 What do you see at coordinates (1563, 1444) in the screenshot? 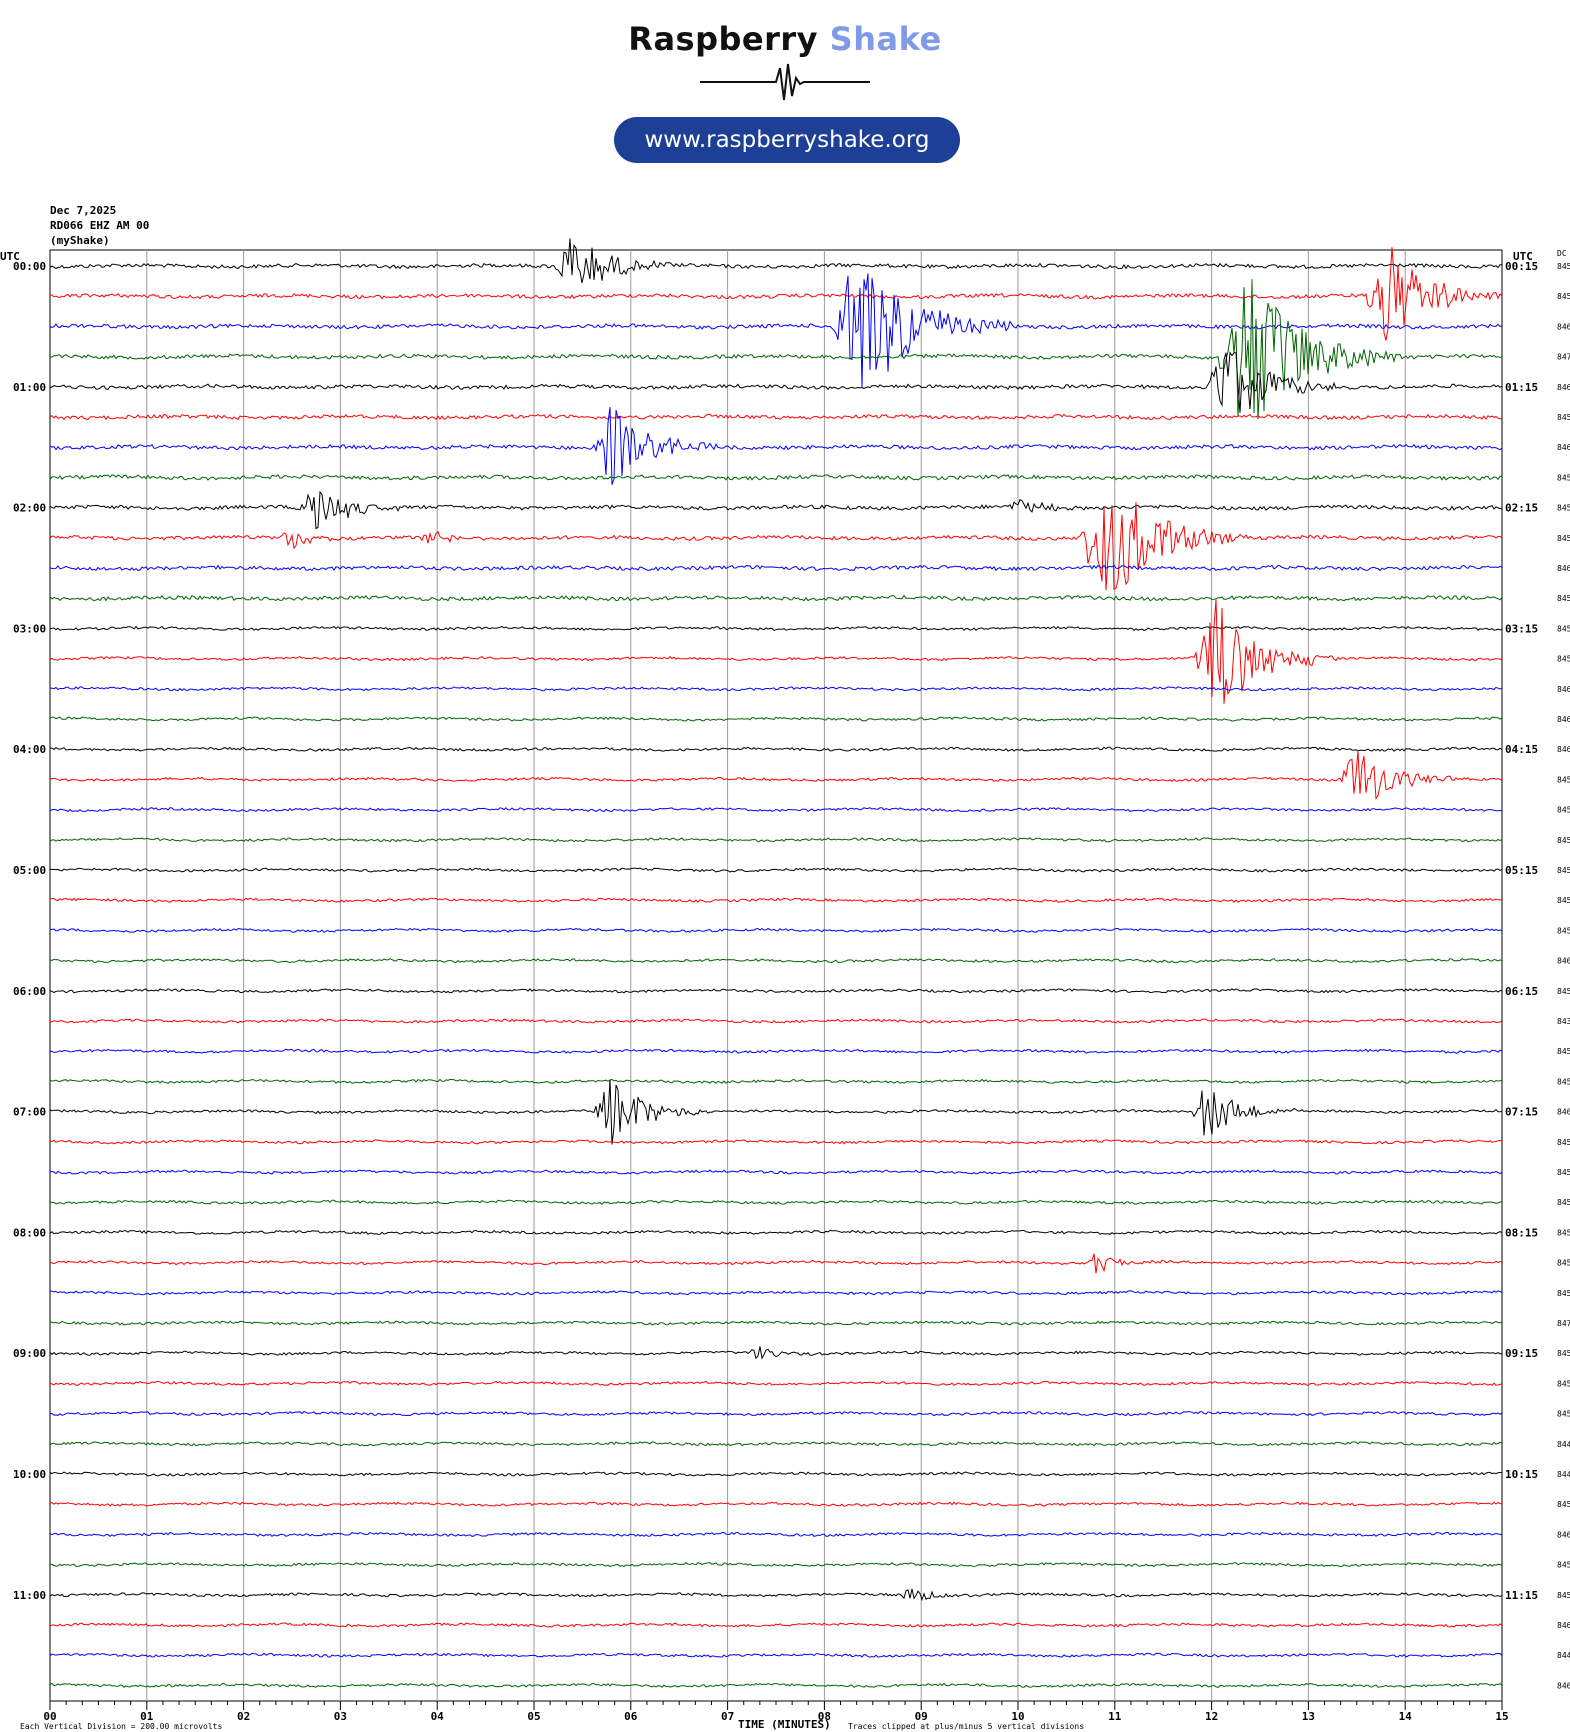
I see `dc-value-39: 8449` at bounding box center [1563, 1444].